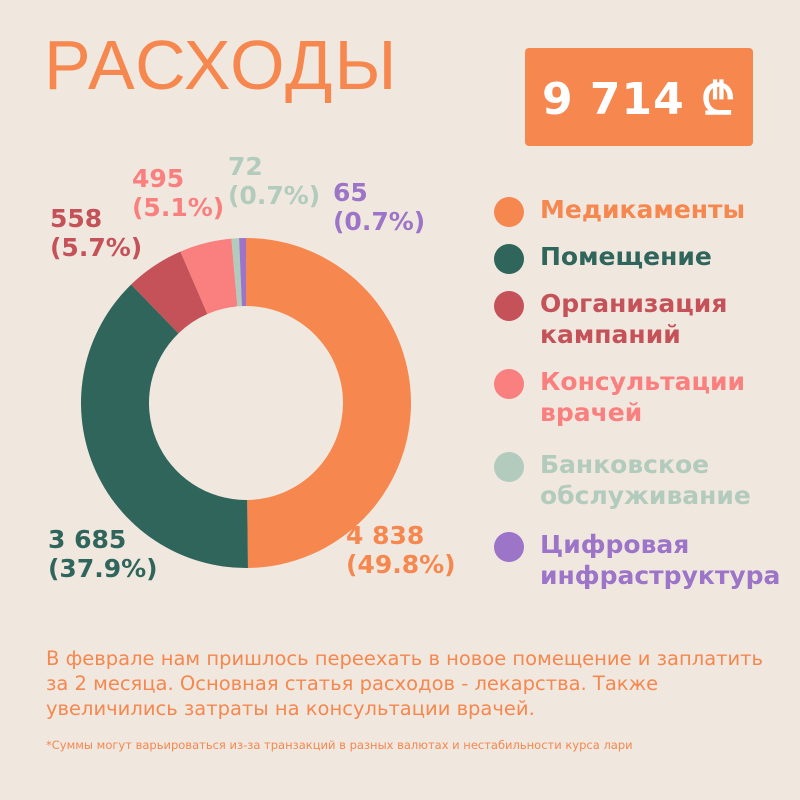 Image resolution: width=800 pixels, height=800 pixels. I want to click on slice-value-medicines: 4 838, so click(385, 535).